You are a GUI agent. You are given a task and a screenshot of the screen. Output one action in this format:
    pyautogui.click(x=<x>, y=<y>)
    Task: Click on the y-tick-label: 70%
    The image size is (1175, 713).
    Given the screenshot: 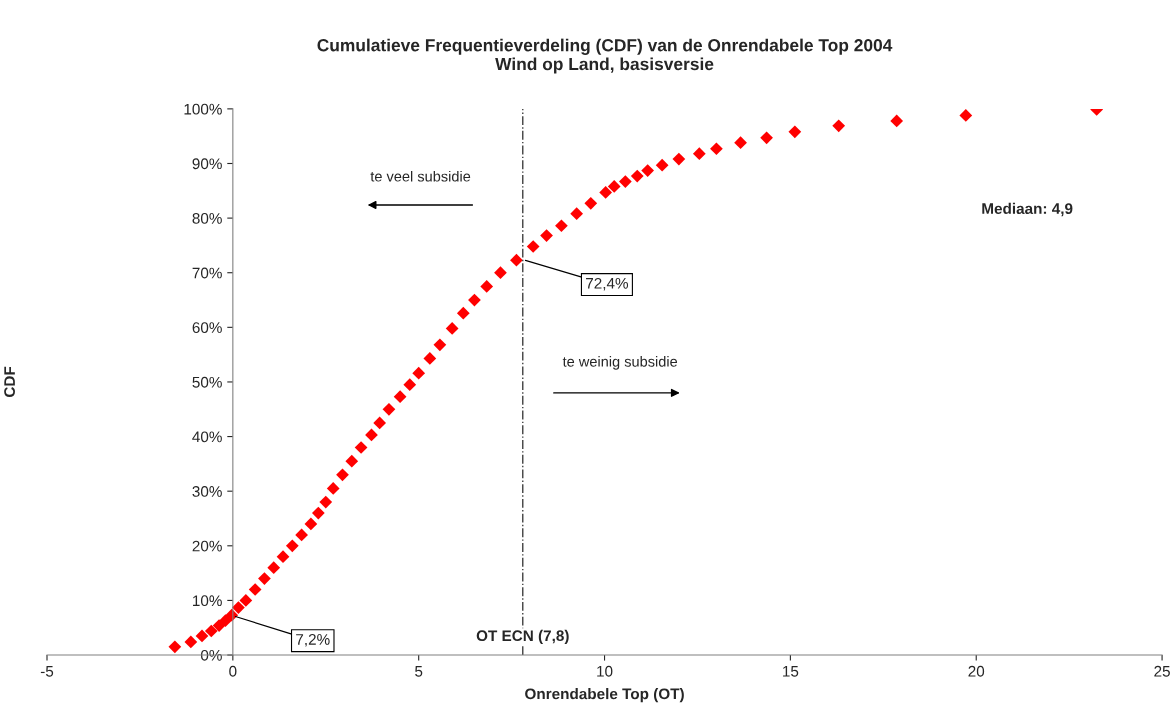 What is the action you would take?
    pyautogui.click(x=207, y=273)
    